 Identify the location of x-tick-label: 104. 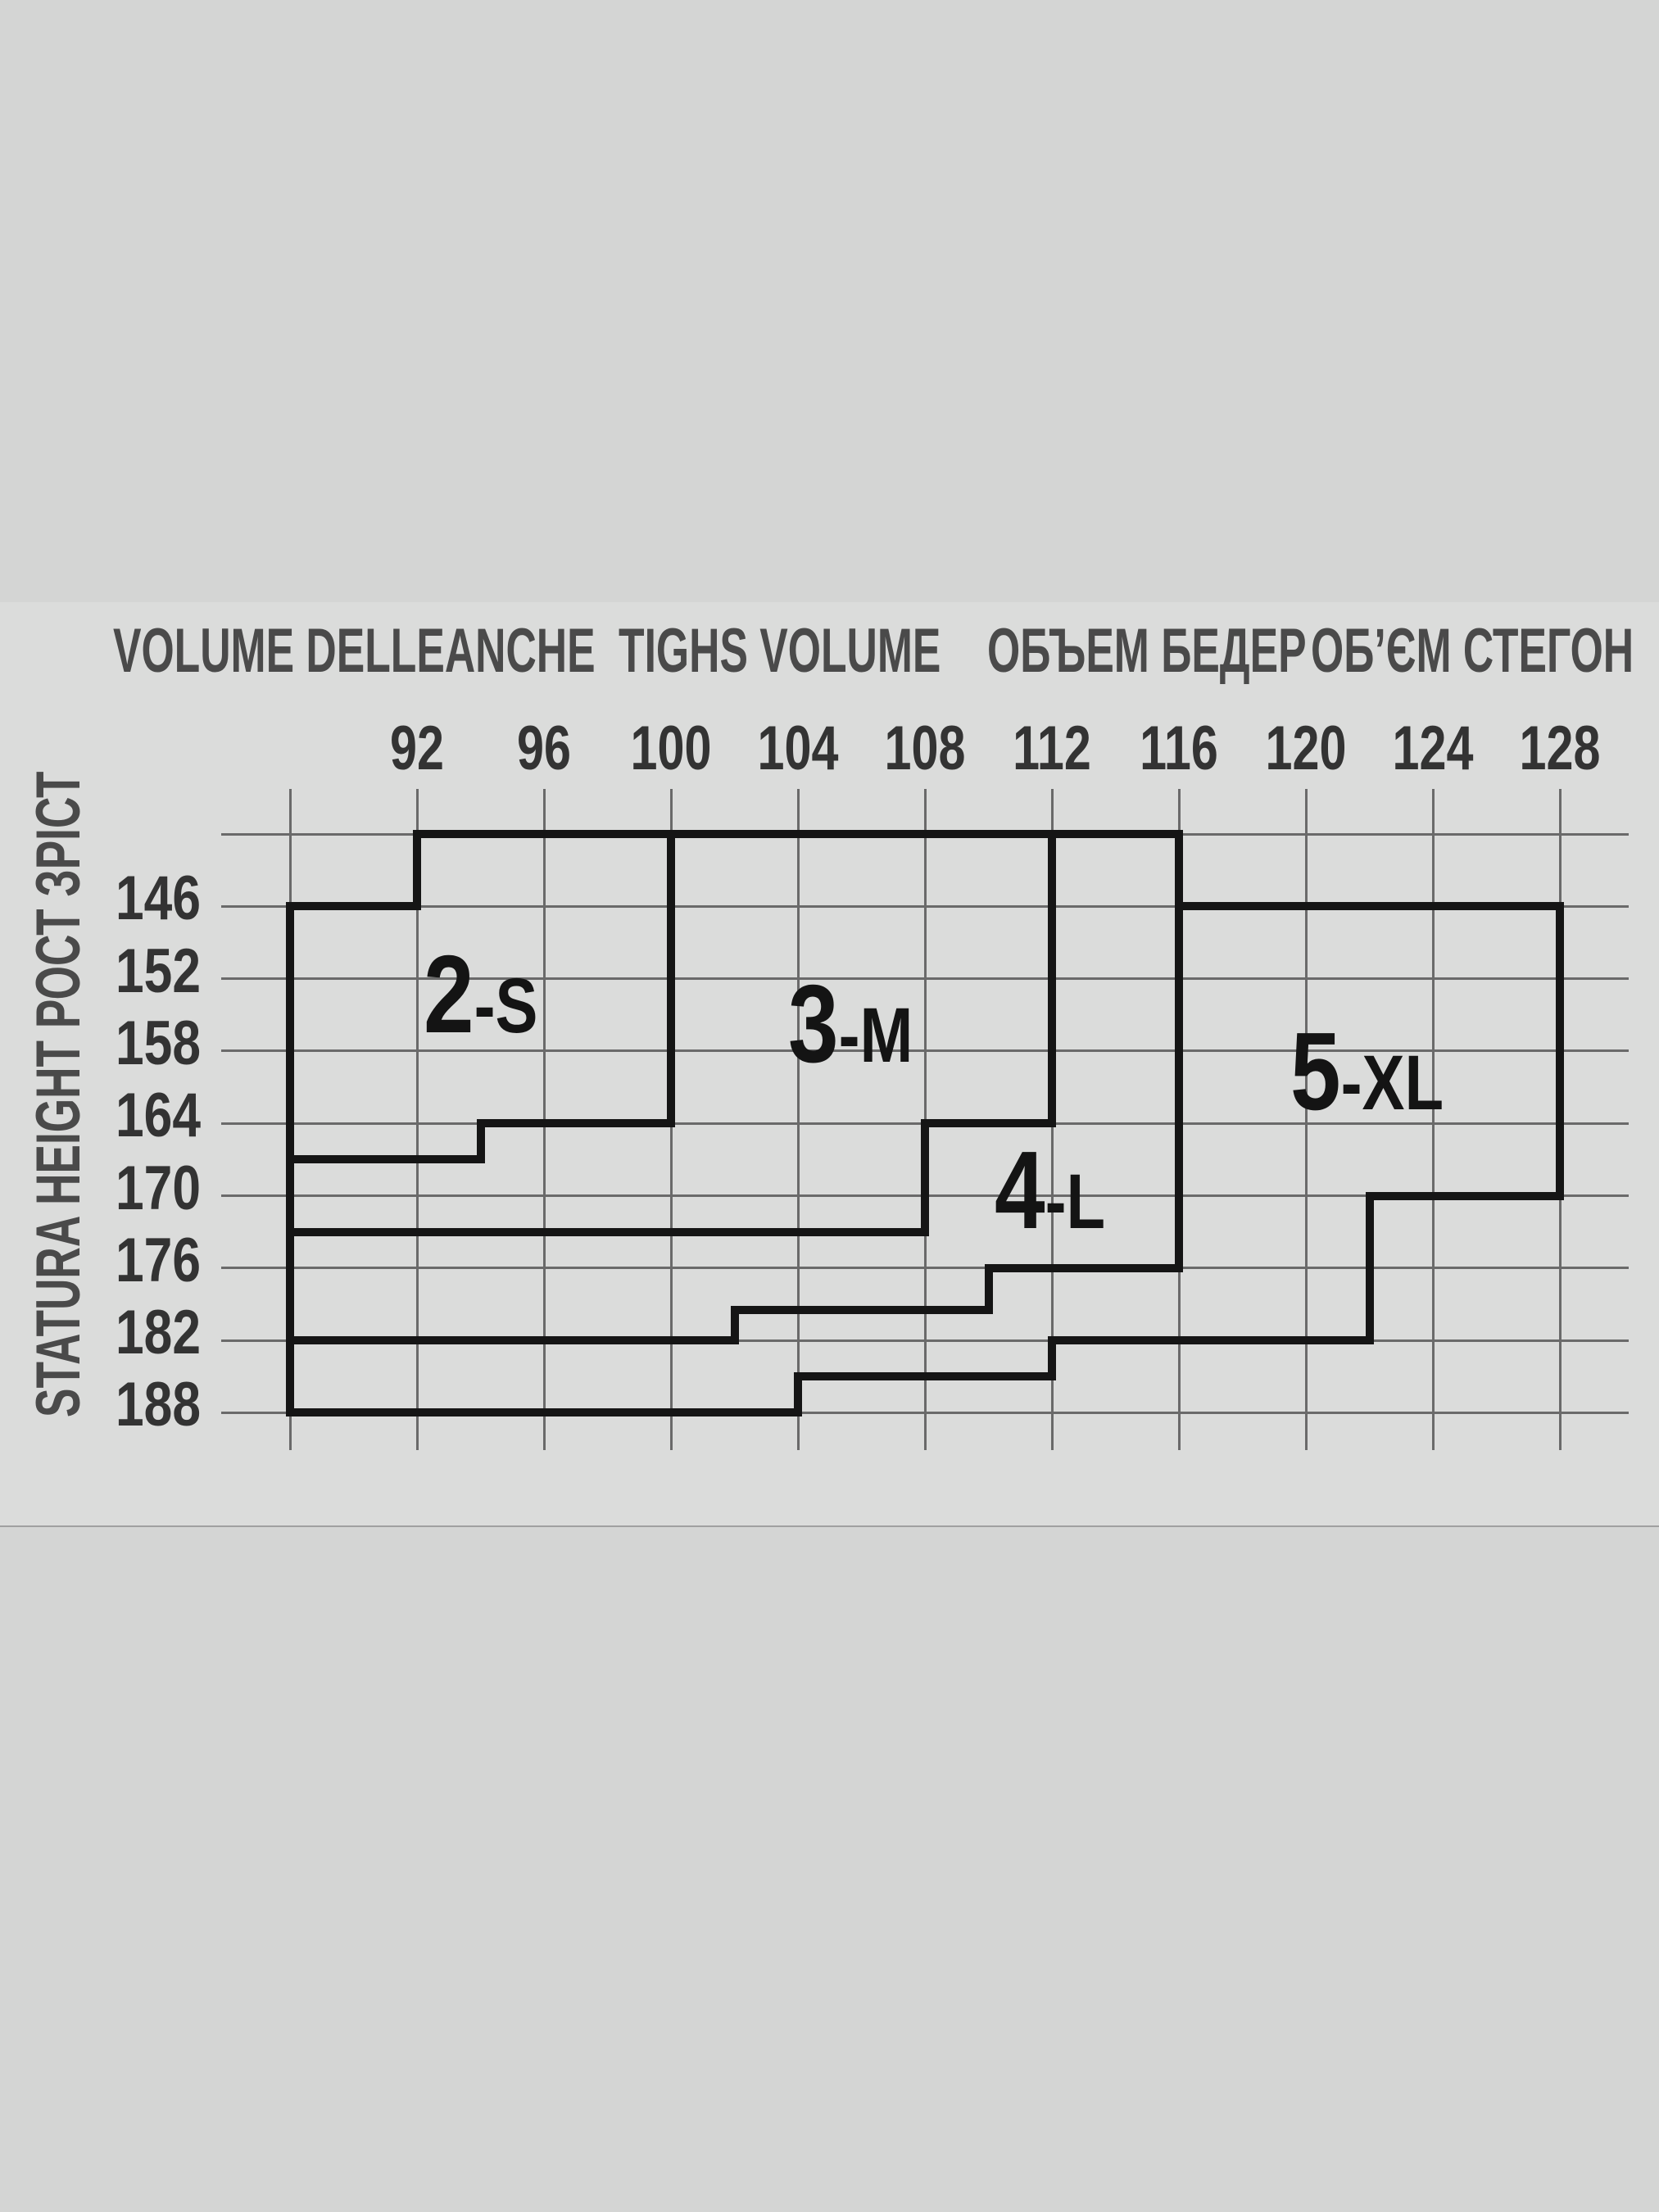
(798, 748).